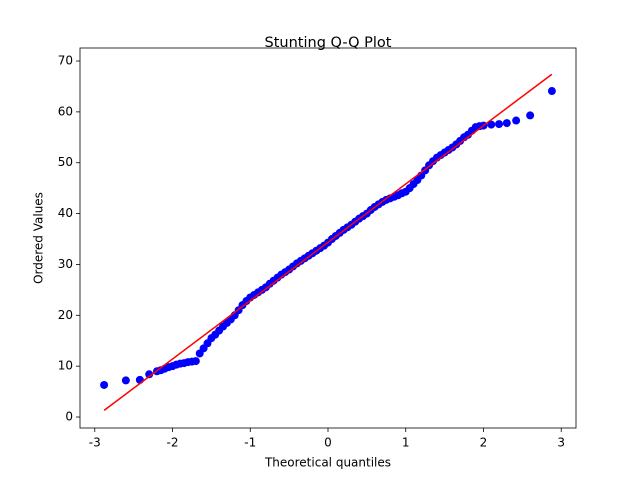 The image size is (640, 480). Describe the element at coordinates (327, 463) in the screenshot. I see `x-axis-label: Theoretical quantiles` at that location.